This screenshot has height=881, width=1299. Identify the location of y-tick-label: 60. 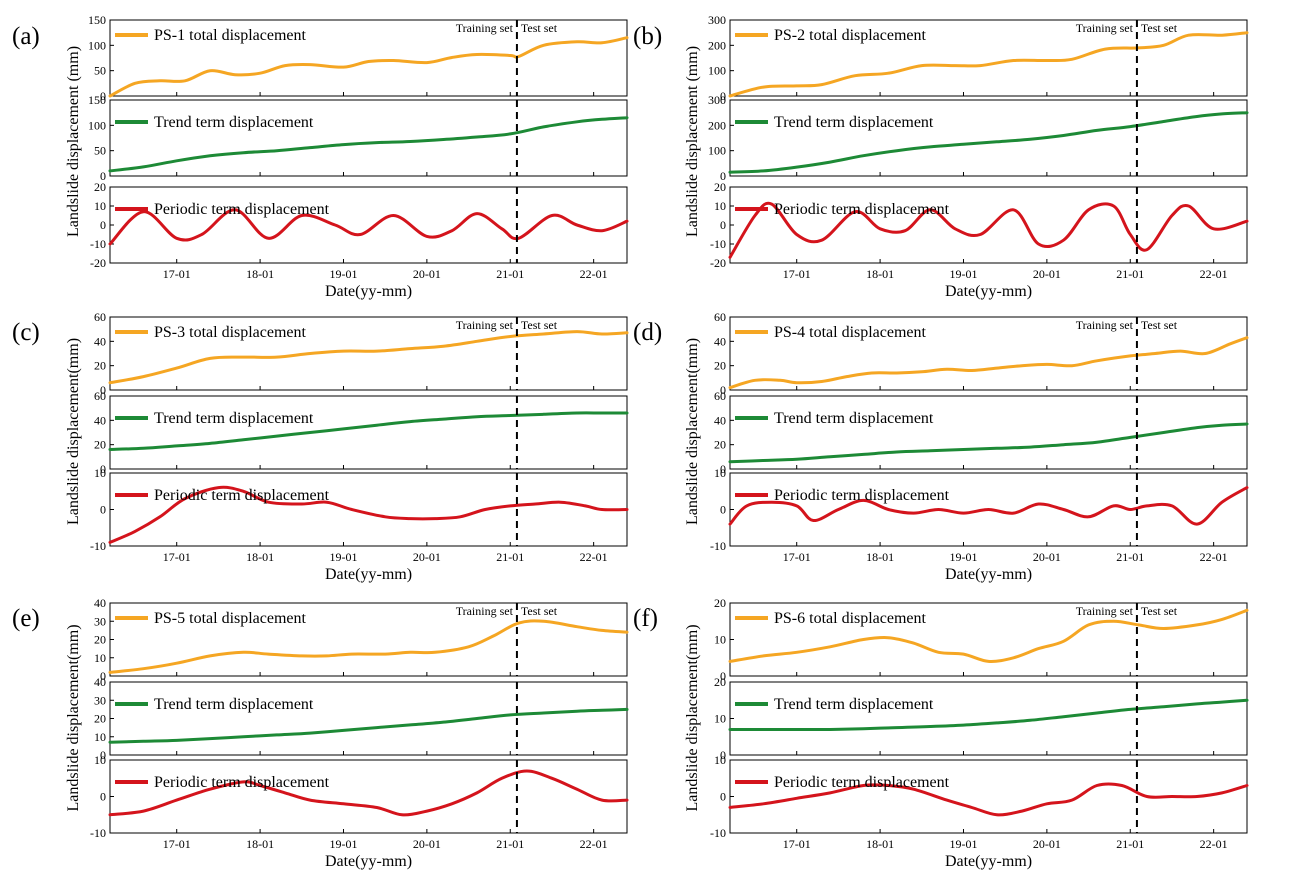
(100, 396).